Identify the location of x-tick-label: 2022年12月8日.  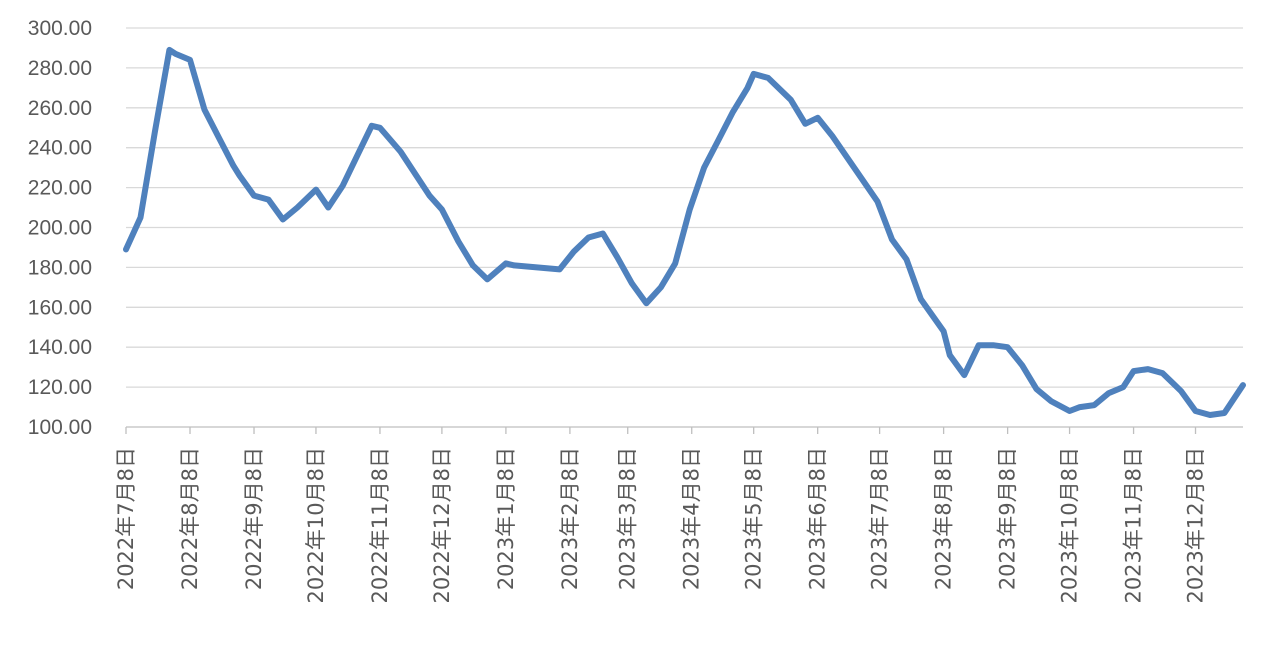
(442, 525).